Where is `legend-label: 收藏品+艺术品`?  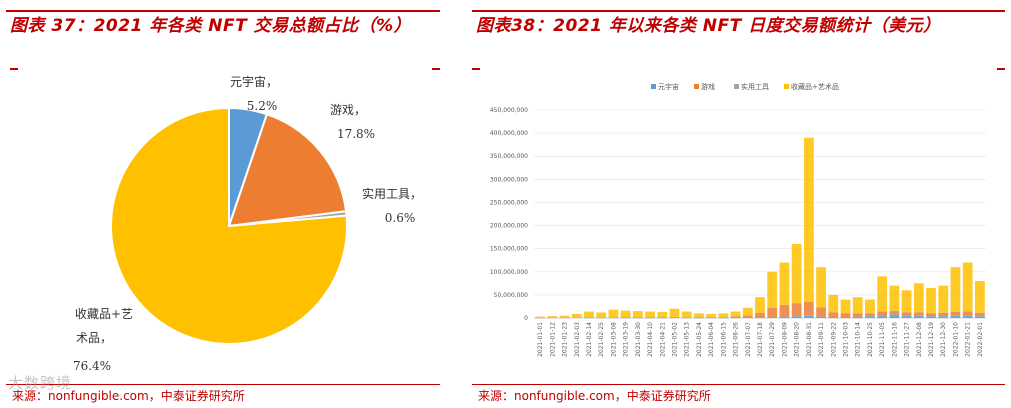
legend-label: 收藏品+艺术品 is located at coordinates (815, 86).